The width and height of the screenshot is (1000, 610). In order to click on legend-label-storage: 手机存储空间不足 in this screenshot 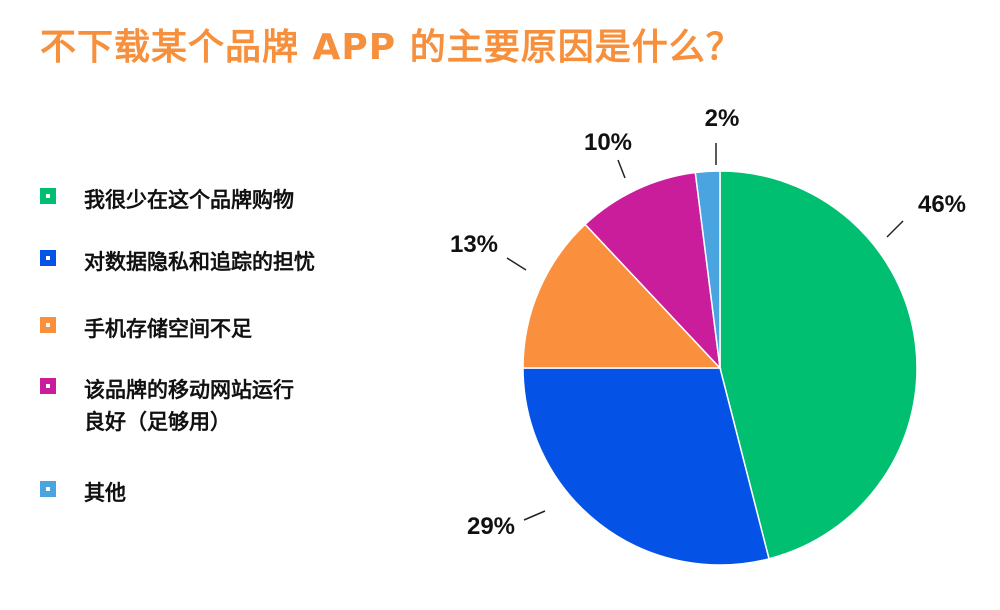, I will do `click(168, 329)`.